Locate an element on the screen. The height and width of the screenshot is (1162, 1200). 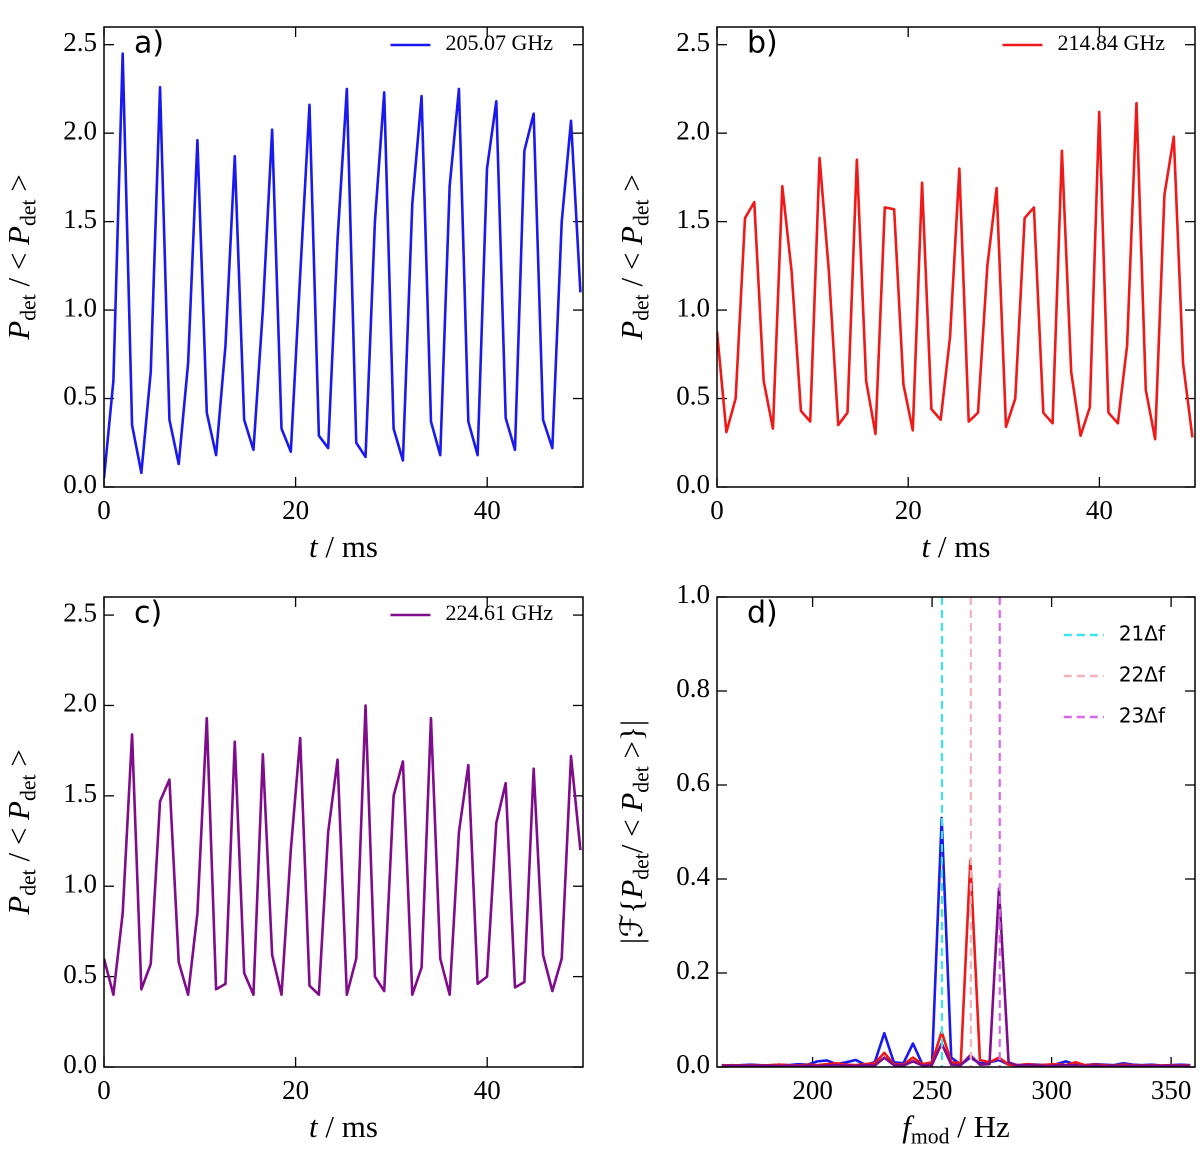
x-tick-label: 200 is located at coordinates (812, 1090).